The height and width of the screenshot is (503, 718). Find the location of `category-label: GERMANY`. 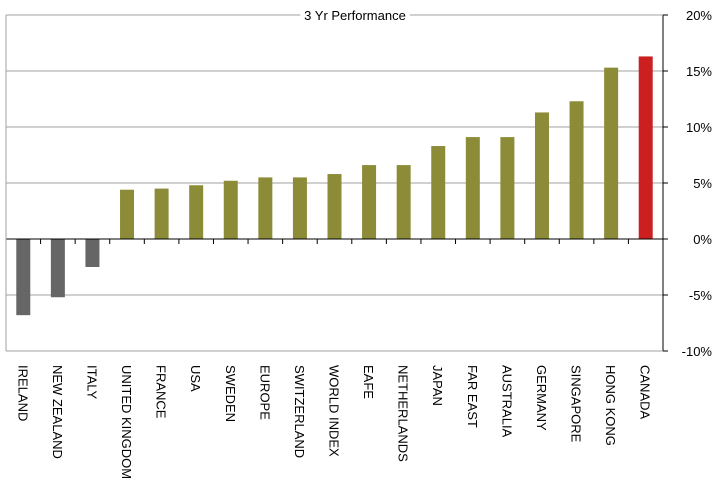

category-label: GERMANY is located at coordinates (541, 398).